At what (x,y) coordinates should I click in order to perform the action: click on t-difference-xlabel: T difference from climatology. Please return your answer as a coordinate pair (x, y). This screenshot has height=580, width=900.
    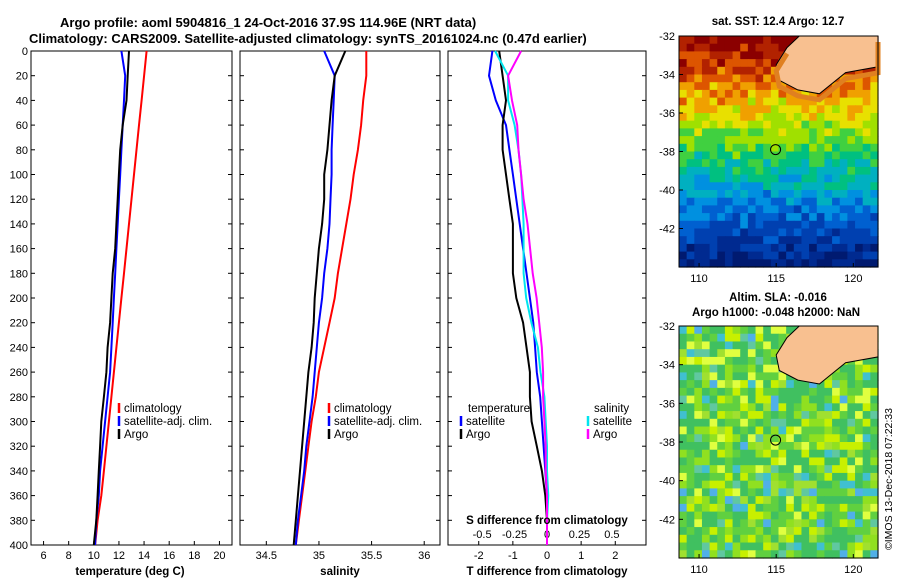
    Looking at the image, I should click on (547, 572).